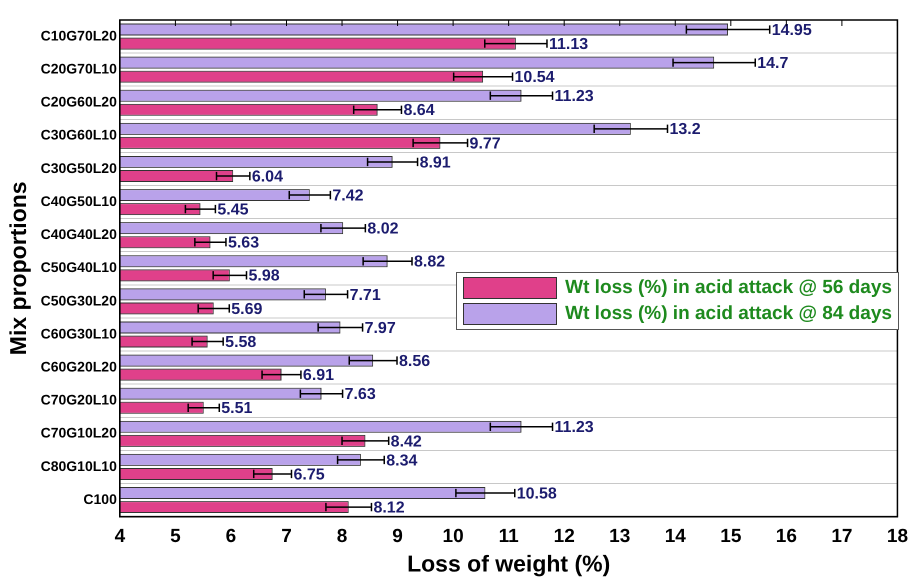 Image resolution: width=911 pixels, height=585 pixels. I want to click on data-label: 7.42, so click(348, 195).